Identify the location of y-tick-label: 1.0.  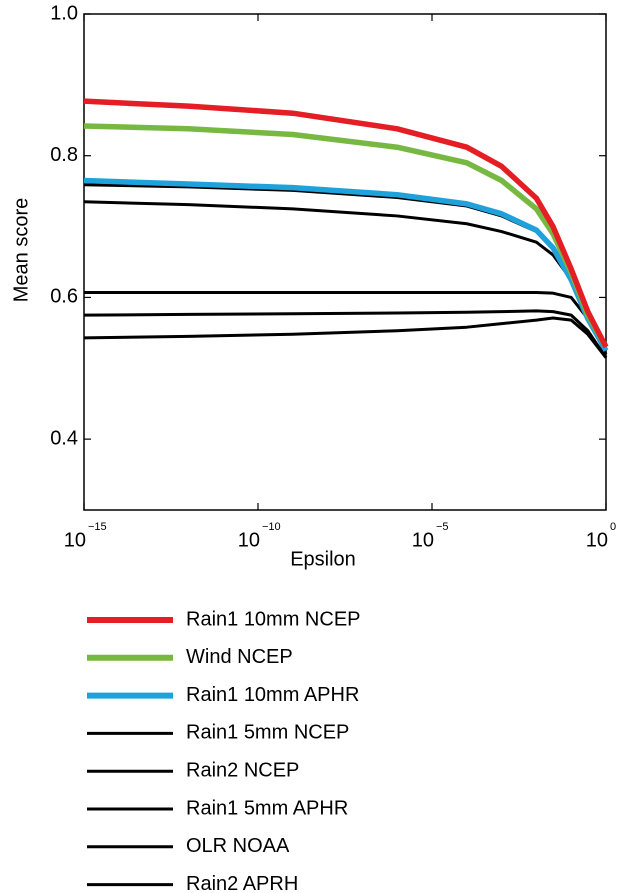
(64, 13).